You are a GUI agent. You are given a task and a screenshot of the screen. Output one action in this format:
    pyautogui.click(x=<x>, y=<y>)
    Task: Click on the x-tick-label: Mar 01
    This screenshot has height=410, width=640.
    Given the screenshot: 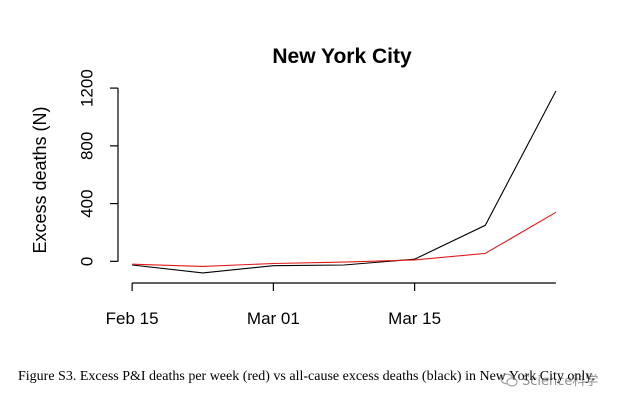 What is the action you would take?
    pyautogui.click(x=273, y=318)
    